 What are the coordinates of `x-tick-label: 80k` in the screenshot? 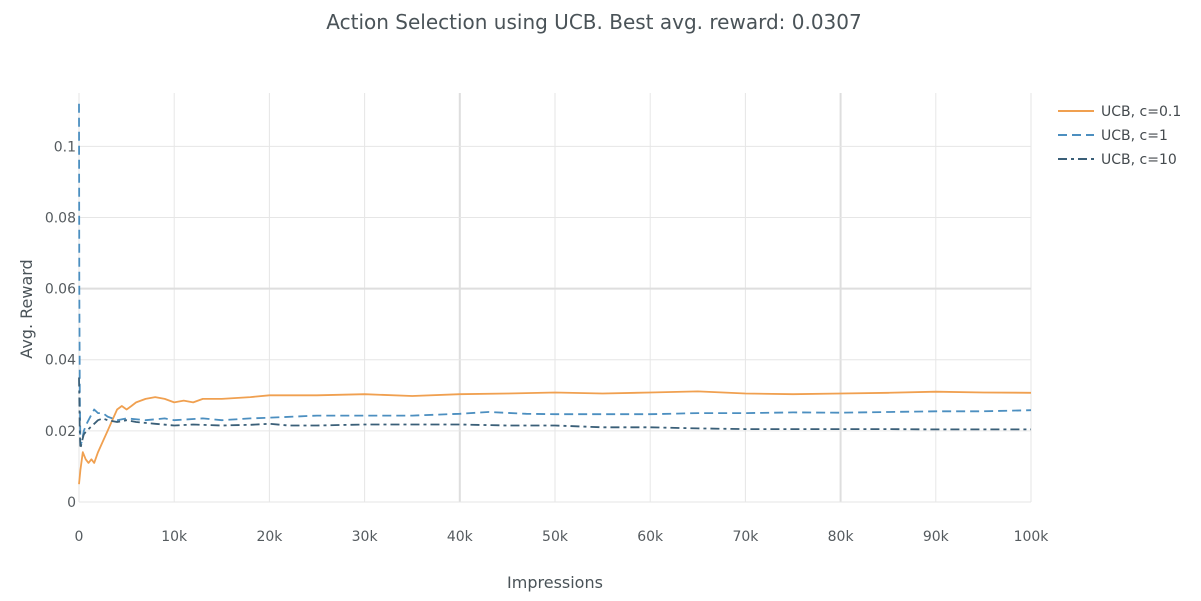 It's located at (841, 537).